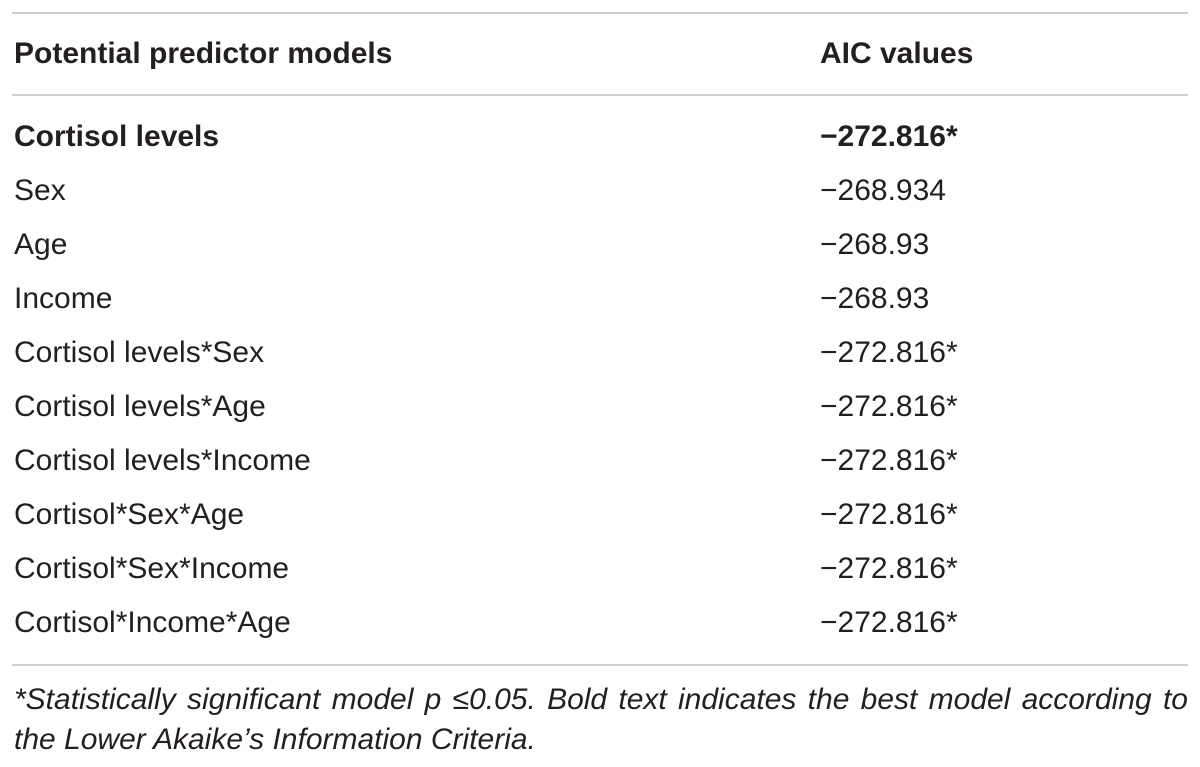  I want to click on row-model: Cortisol*Income*Age, so click(152, 622).